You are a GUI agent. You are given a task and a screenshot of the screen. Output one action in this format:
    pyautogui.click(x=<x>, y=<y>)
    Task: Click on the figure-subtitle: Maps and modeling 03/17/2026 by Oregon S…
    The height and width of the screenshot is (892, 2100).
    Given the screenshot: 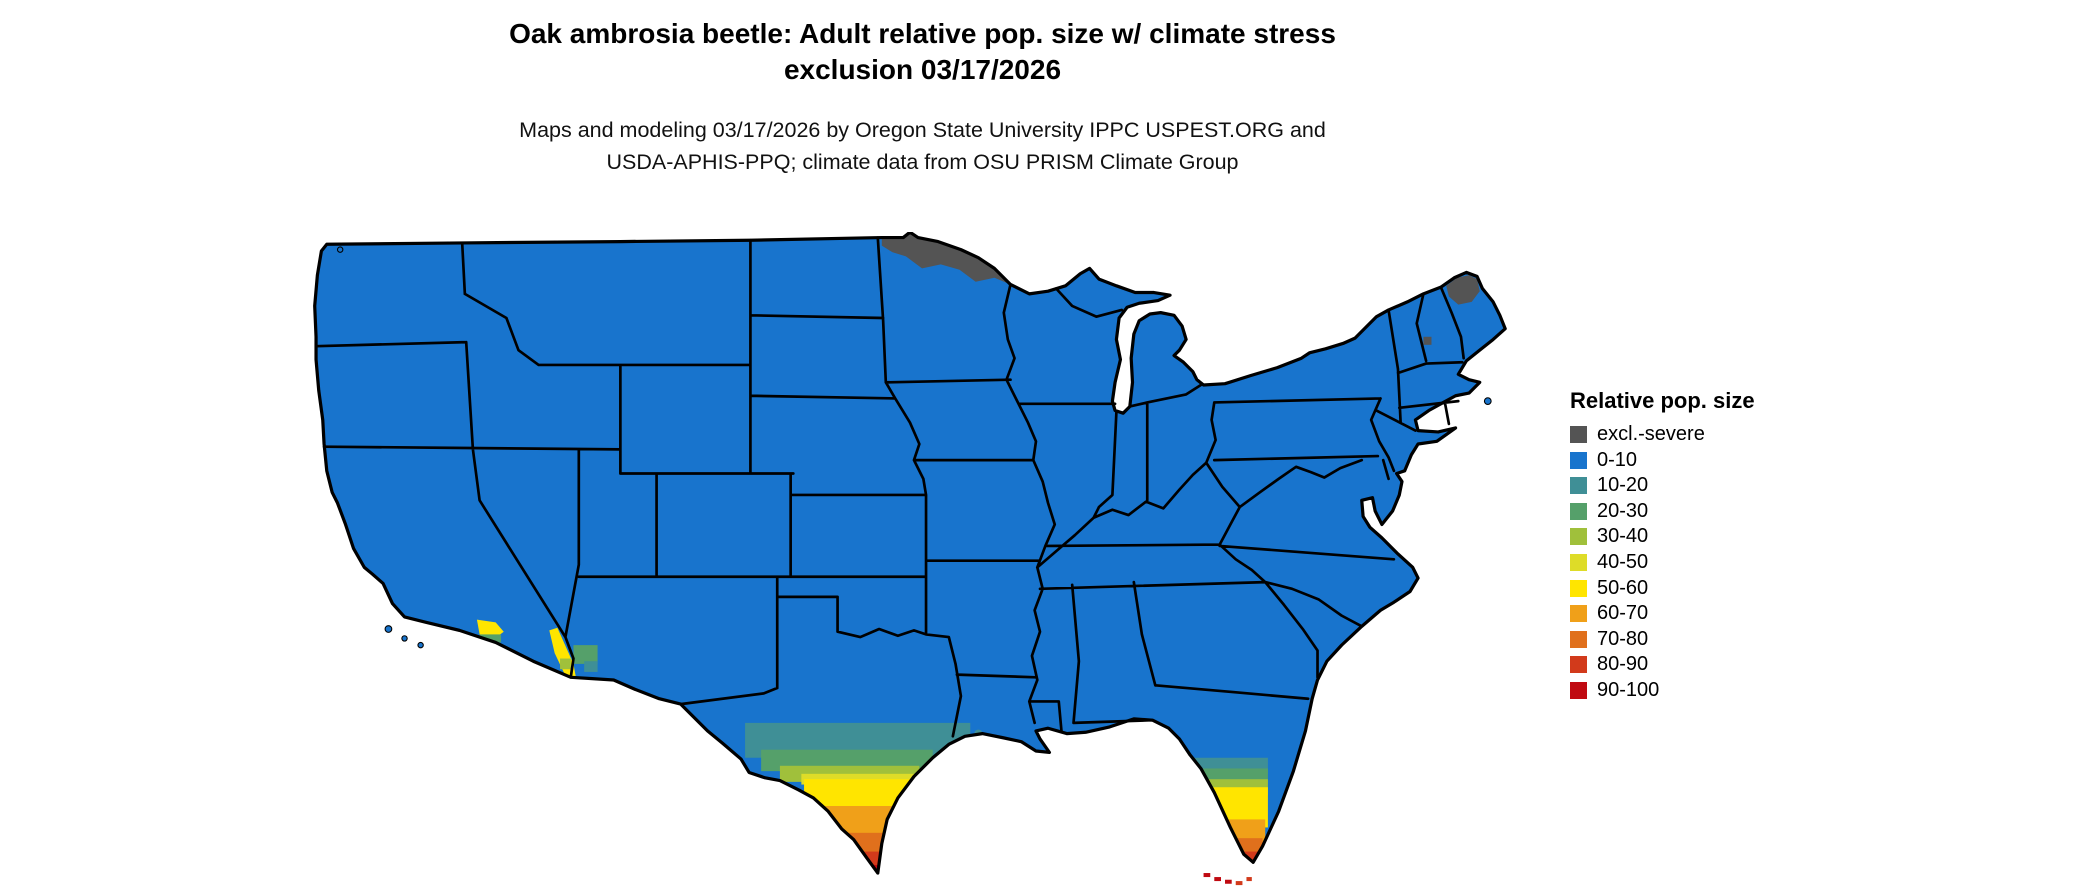 What is the action you would take?
    pyautogui.click(x=922, y=146)
    